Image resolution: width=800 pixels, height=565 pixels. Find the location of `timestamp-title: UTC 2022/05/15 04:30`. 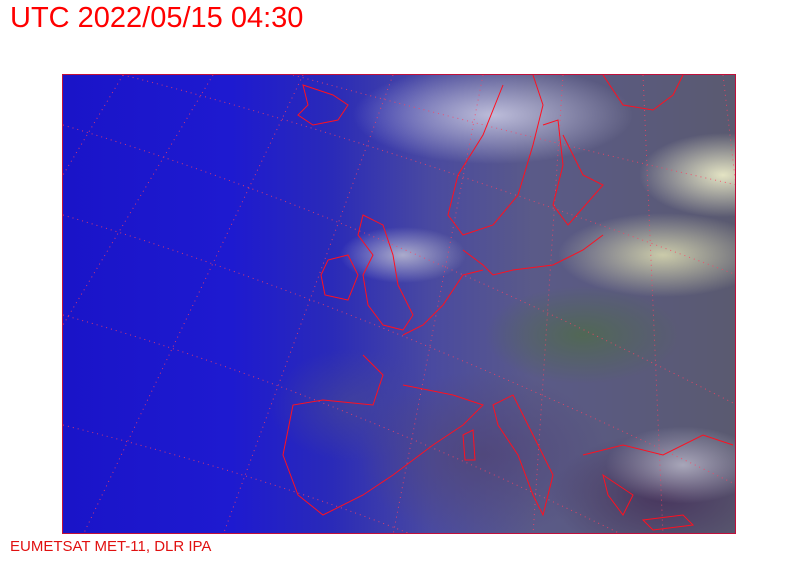

timestamp-title: UTC 2022/05/15 04:30 is located at coordinates (157, 18).